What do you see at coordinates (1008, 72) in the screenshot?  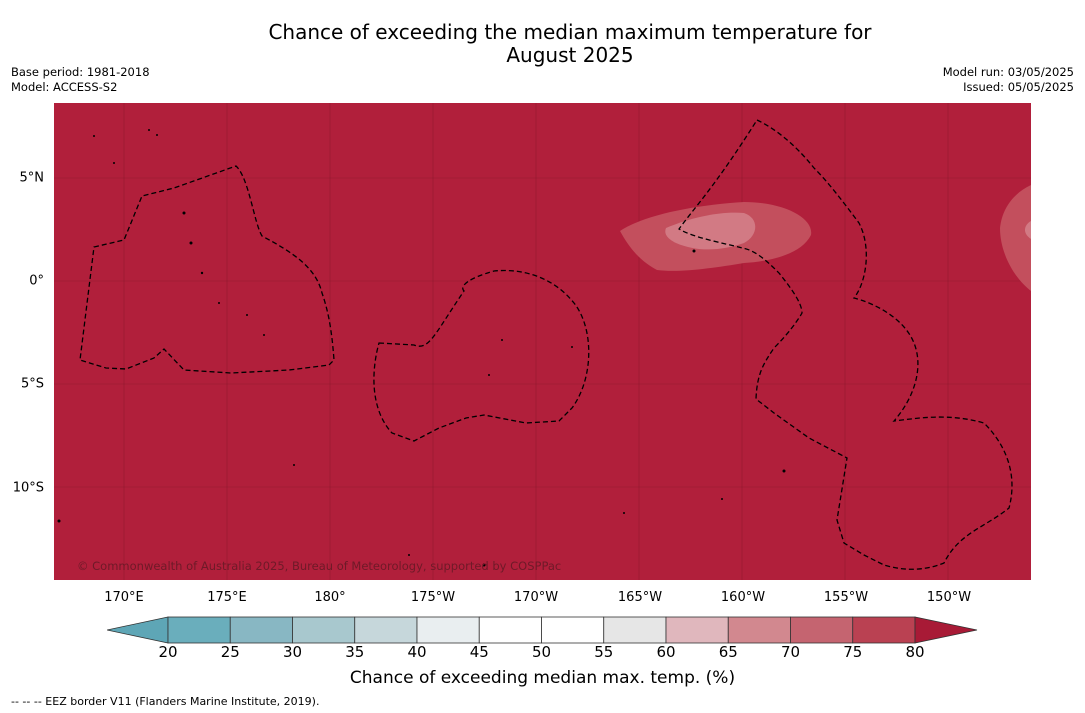 I see `model-run-text: Model run: 03/05/2025` at bounding box center [1008, 72].